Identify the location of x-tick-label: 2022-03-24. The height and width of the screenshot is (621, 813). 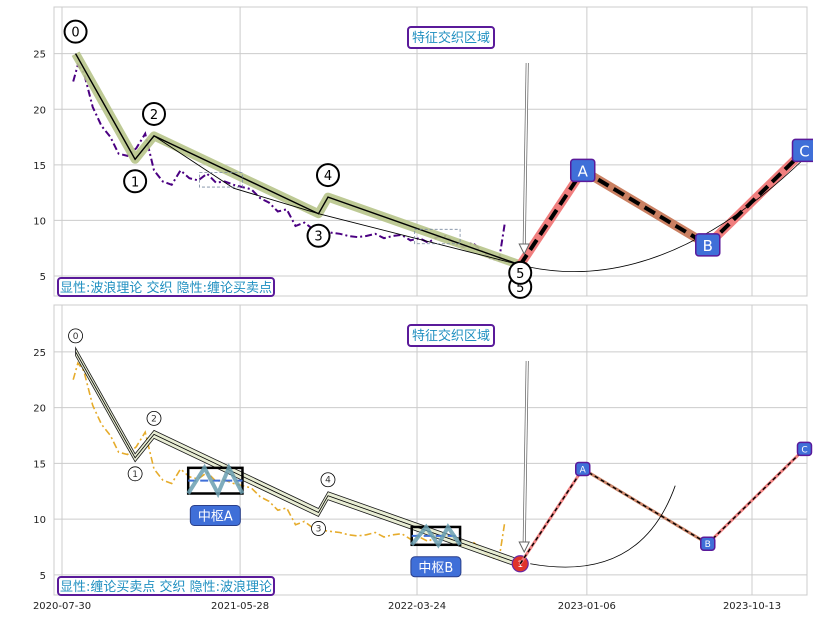
(417, 606).